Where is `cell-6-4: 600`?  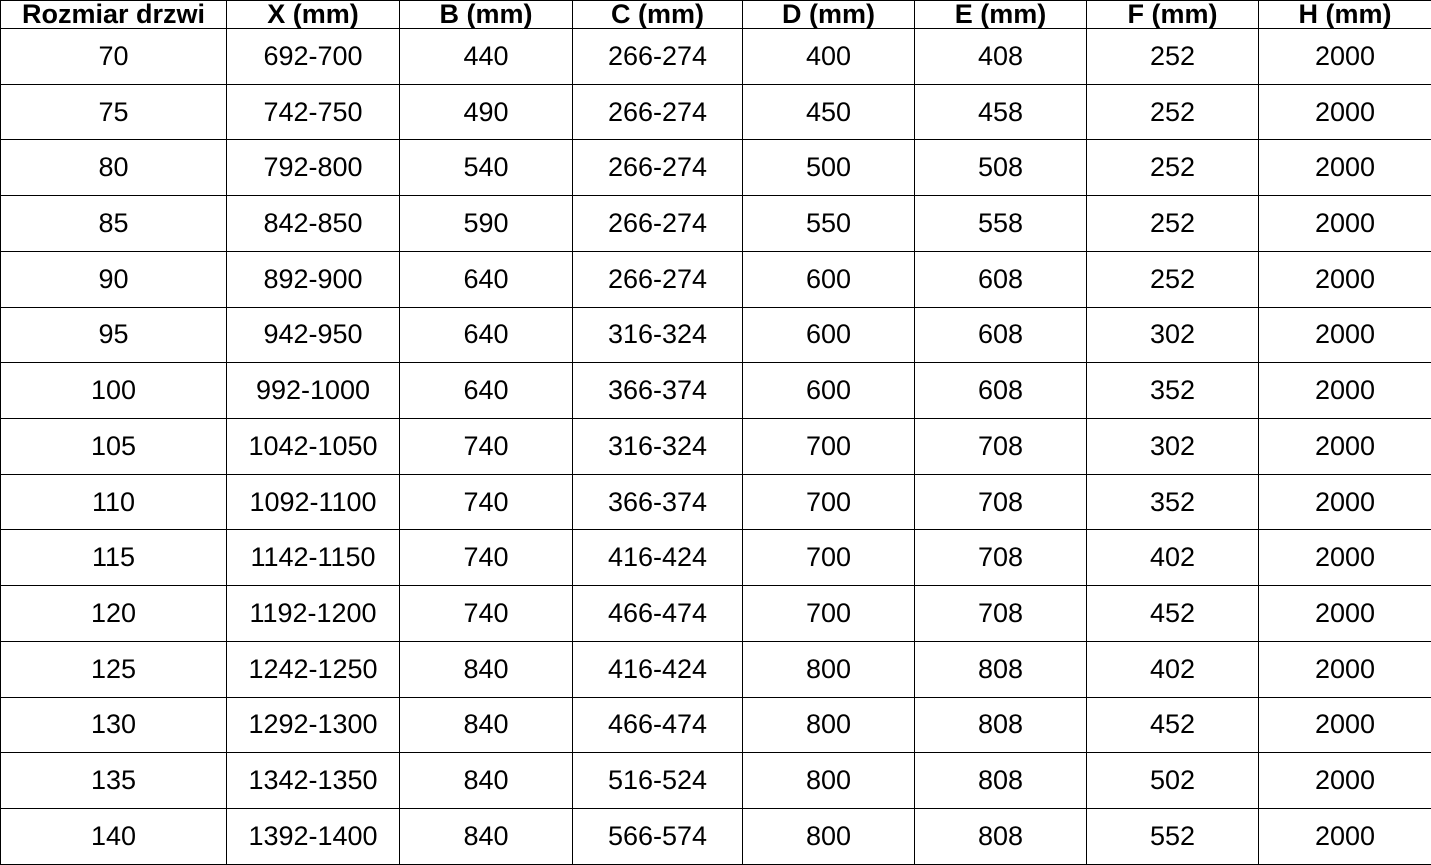 cell-6-4: 600 is located at coordinates (828, 391).